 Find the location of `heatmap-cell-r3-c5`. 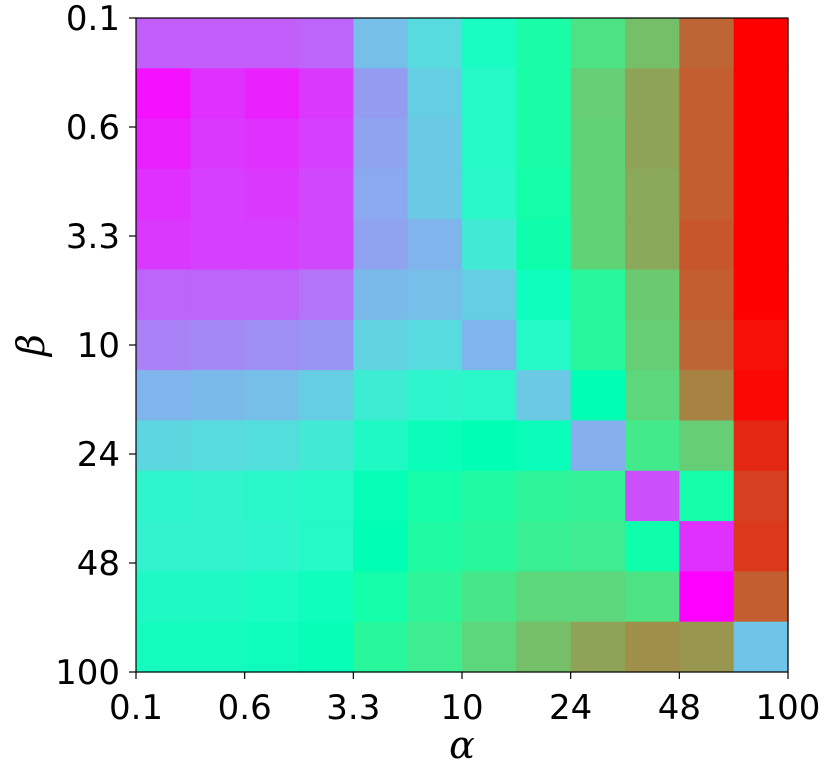

heatmap-cell-r3-c5 is located at coordinates (435, 194).